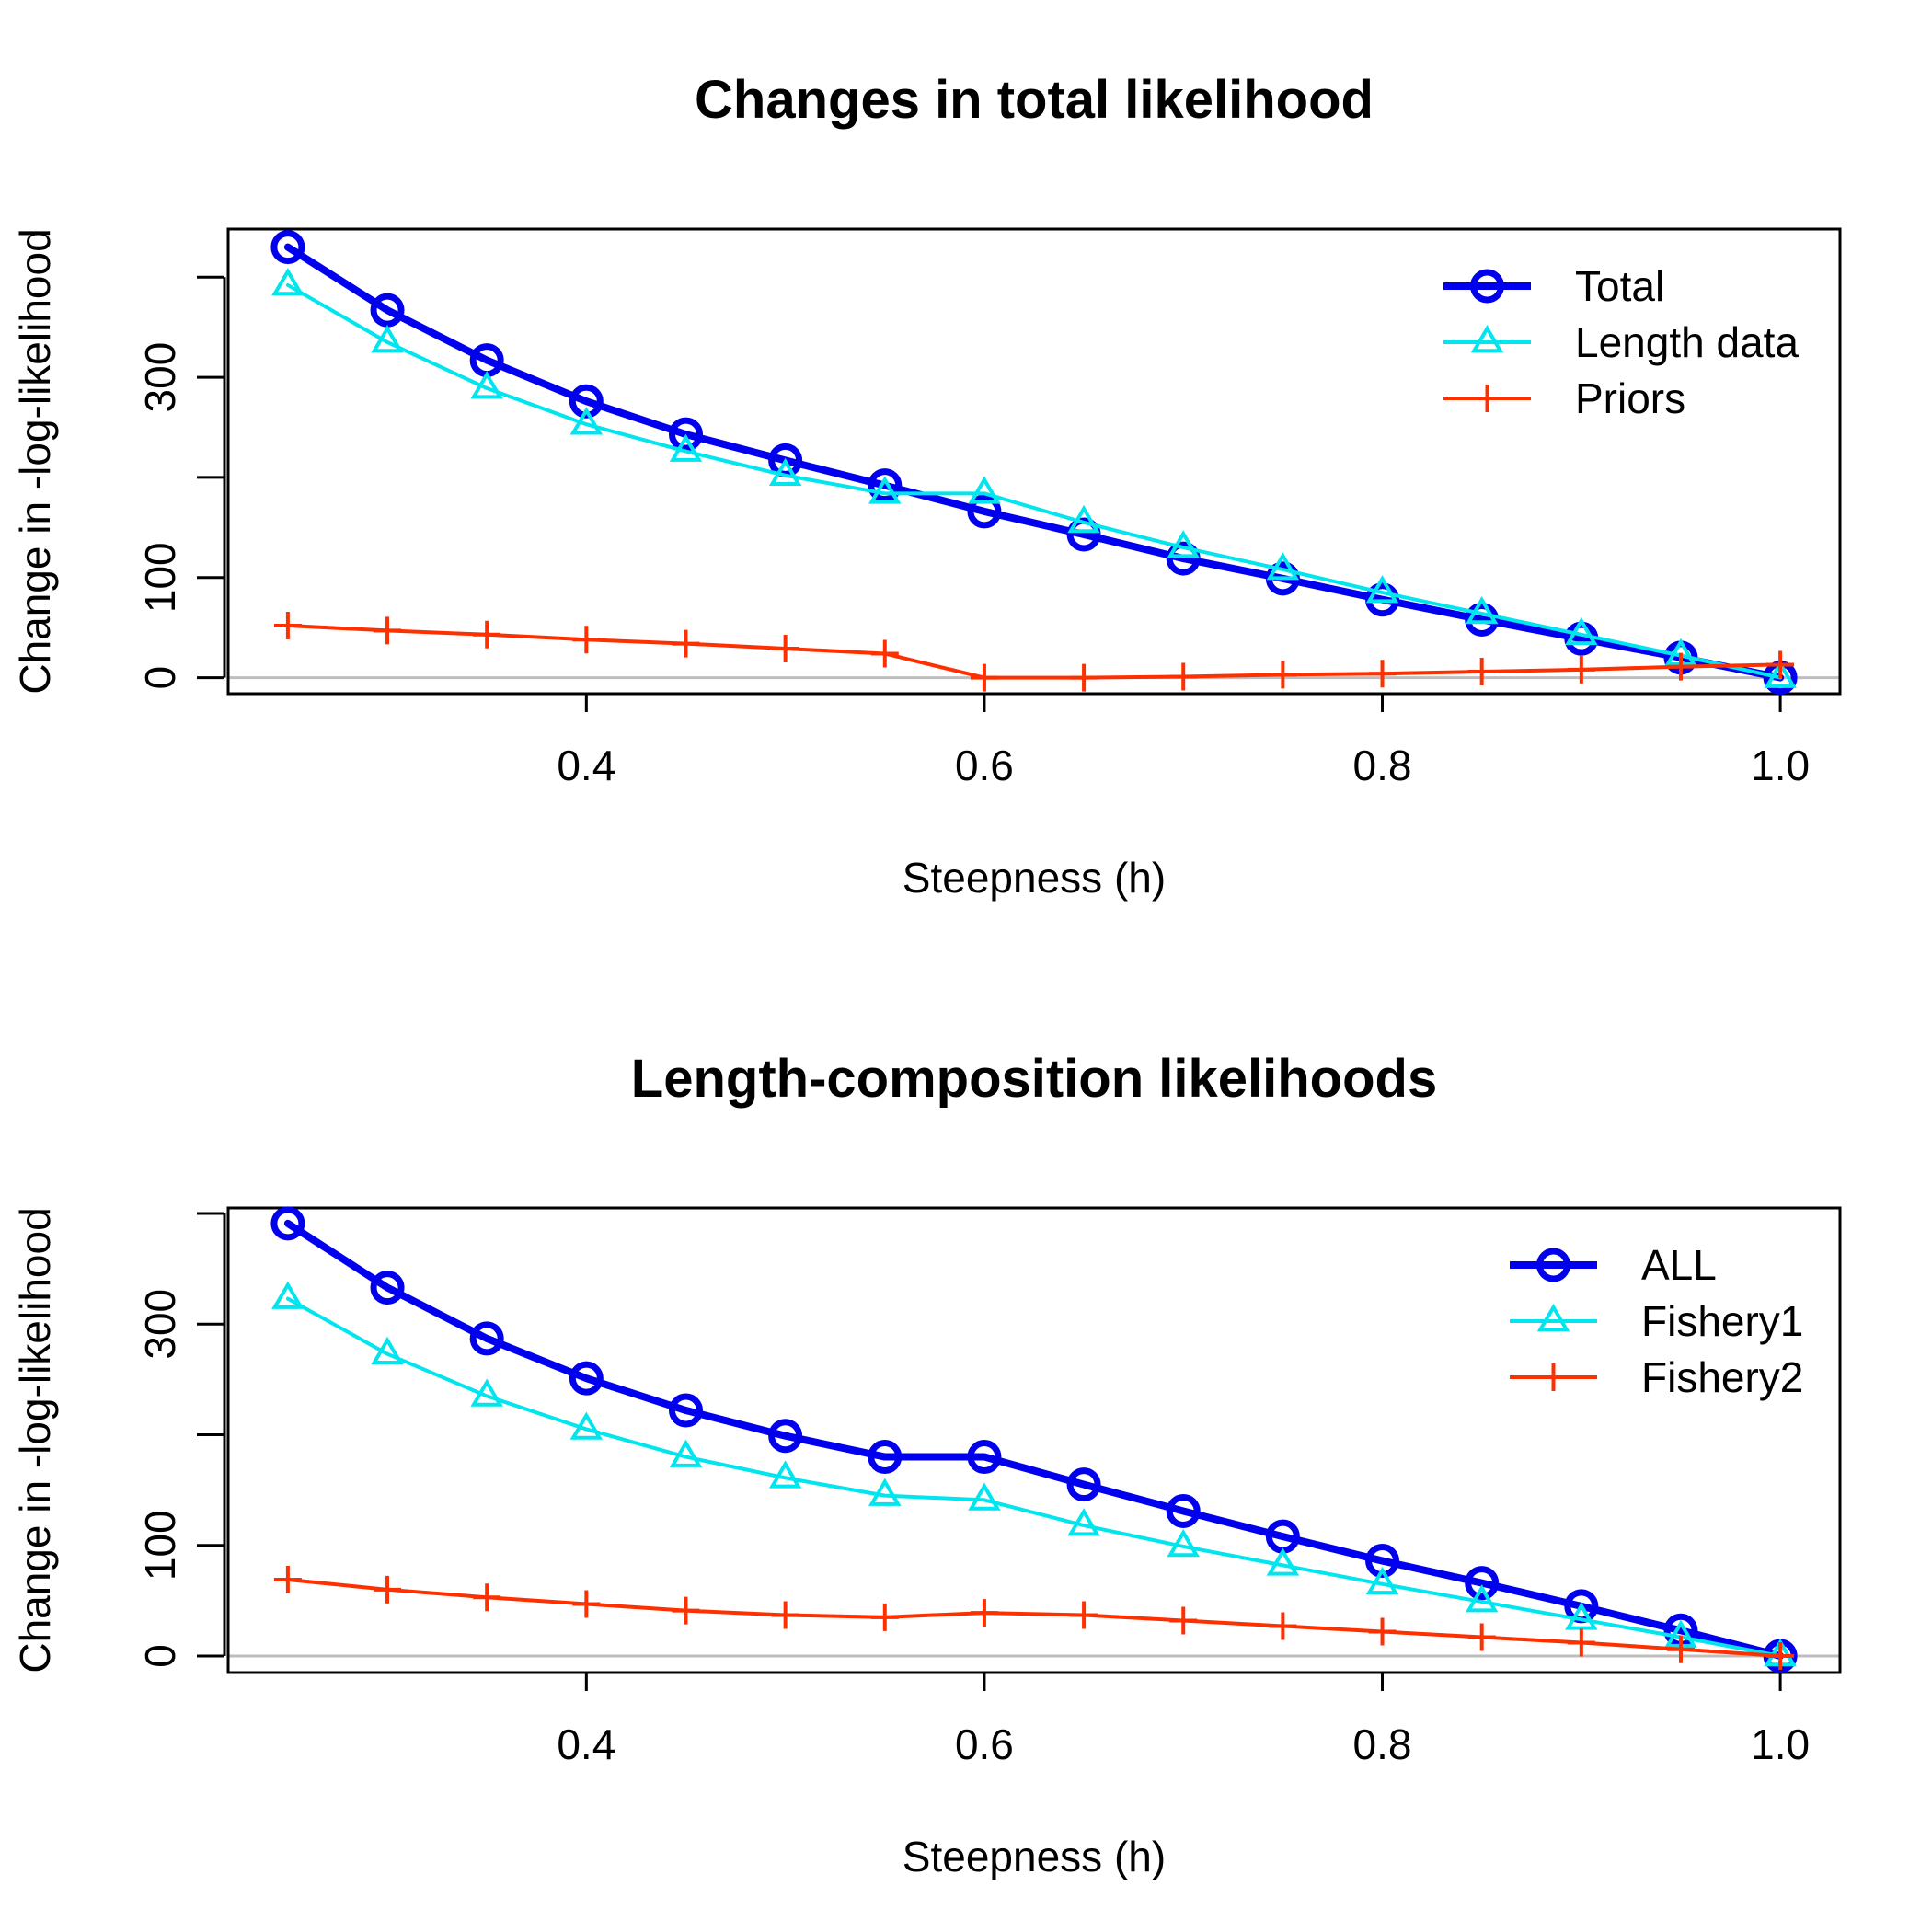 The image size is (1932, 1932). What do you see at coordinates (160, 678) in the screenshot?
I see `y-tick-label: 0` at bounding box center [160, 678].